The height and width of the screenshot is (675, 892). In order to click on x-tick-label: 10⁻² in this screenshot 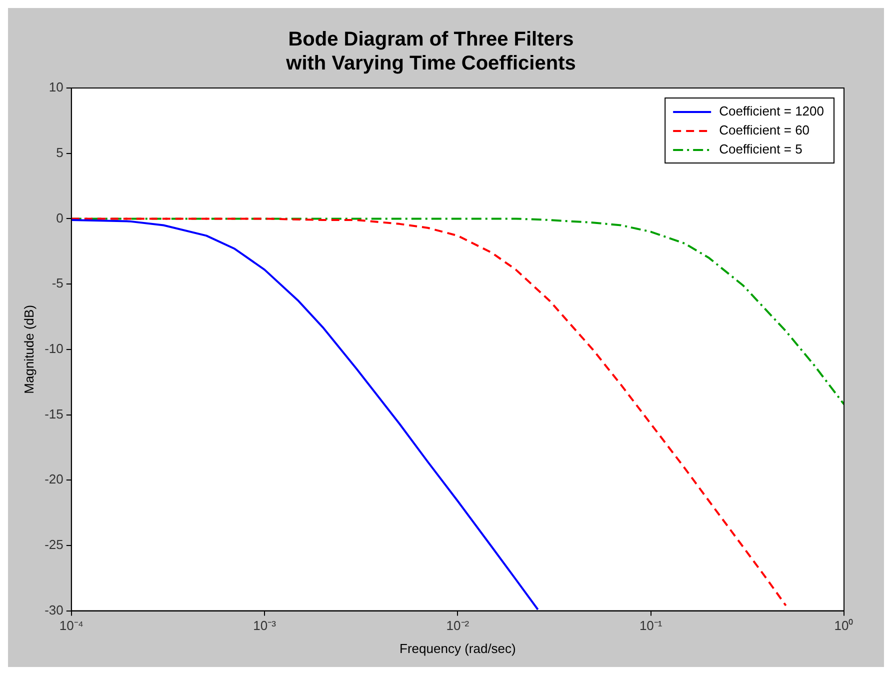, I will do `click(458, 626)`.